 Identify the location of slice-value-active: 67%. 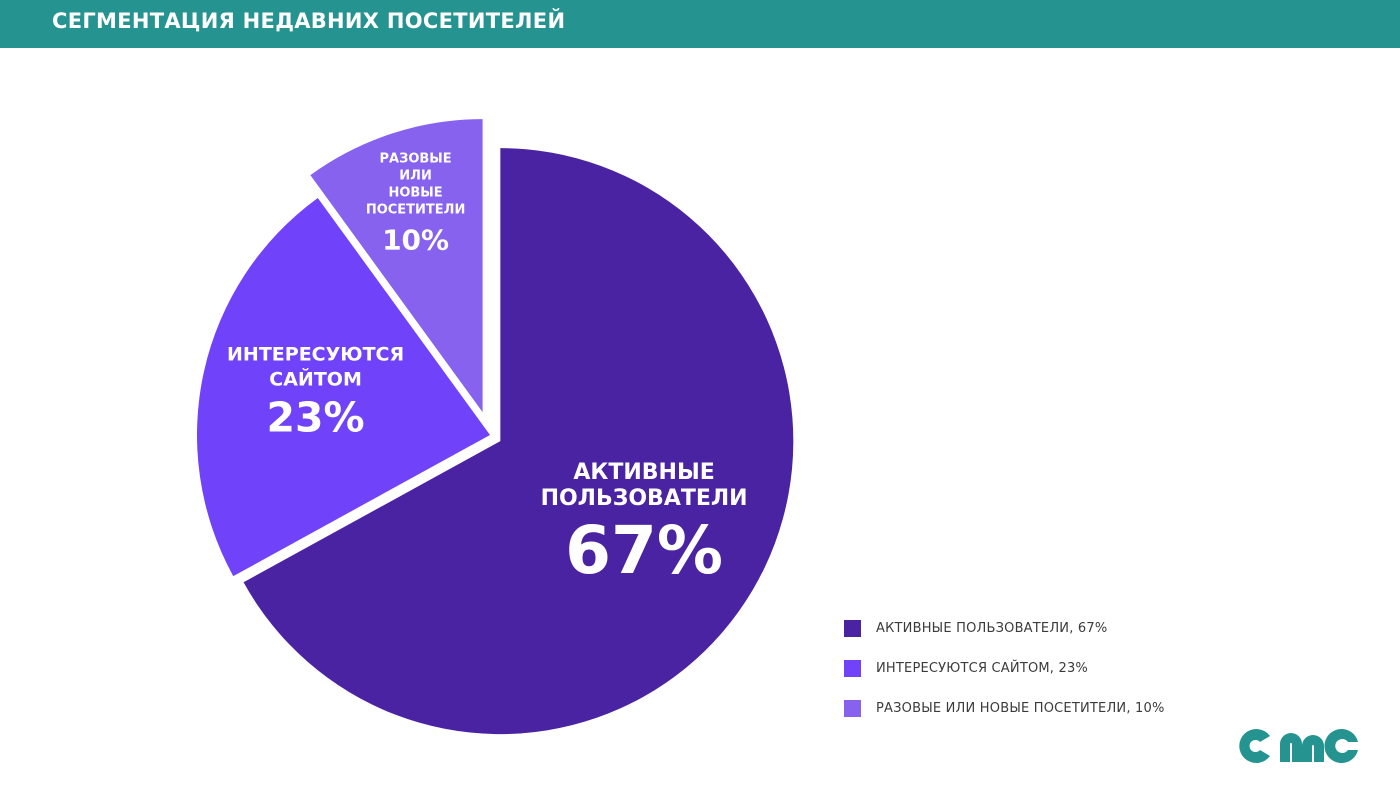
(644, 550).